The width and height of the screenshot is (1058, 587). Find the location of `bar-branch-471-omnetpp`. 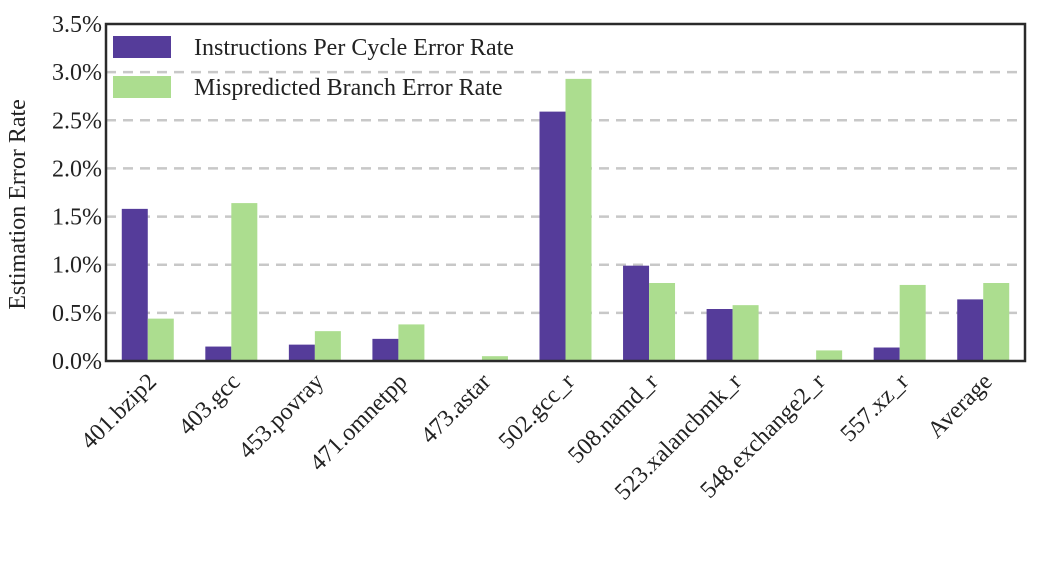

bar-branch-471-omnetpp is located at coordinates (411, 342).